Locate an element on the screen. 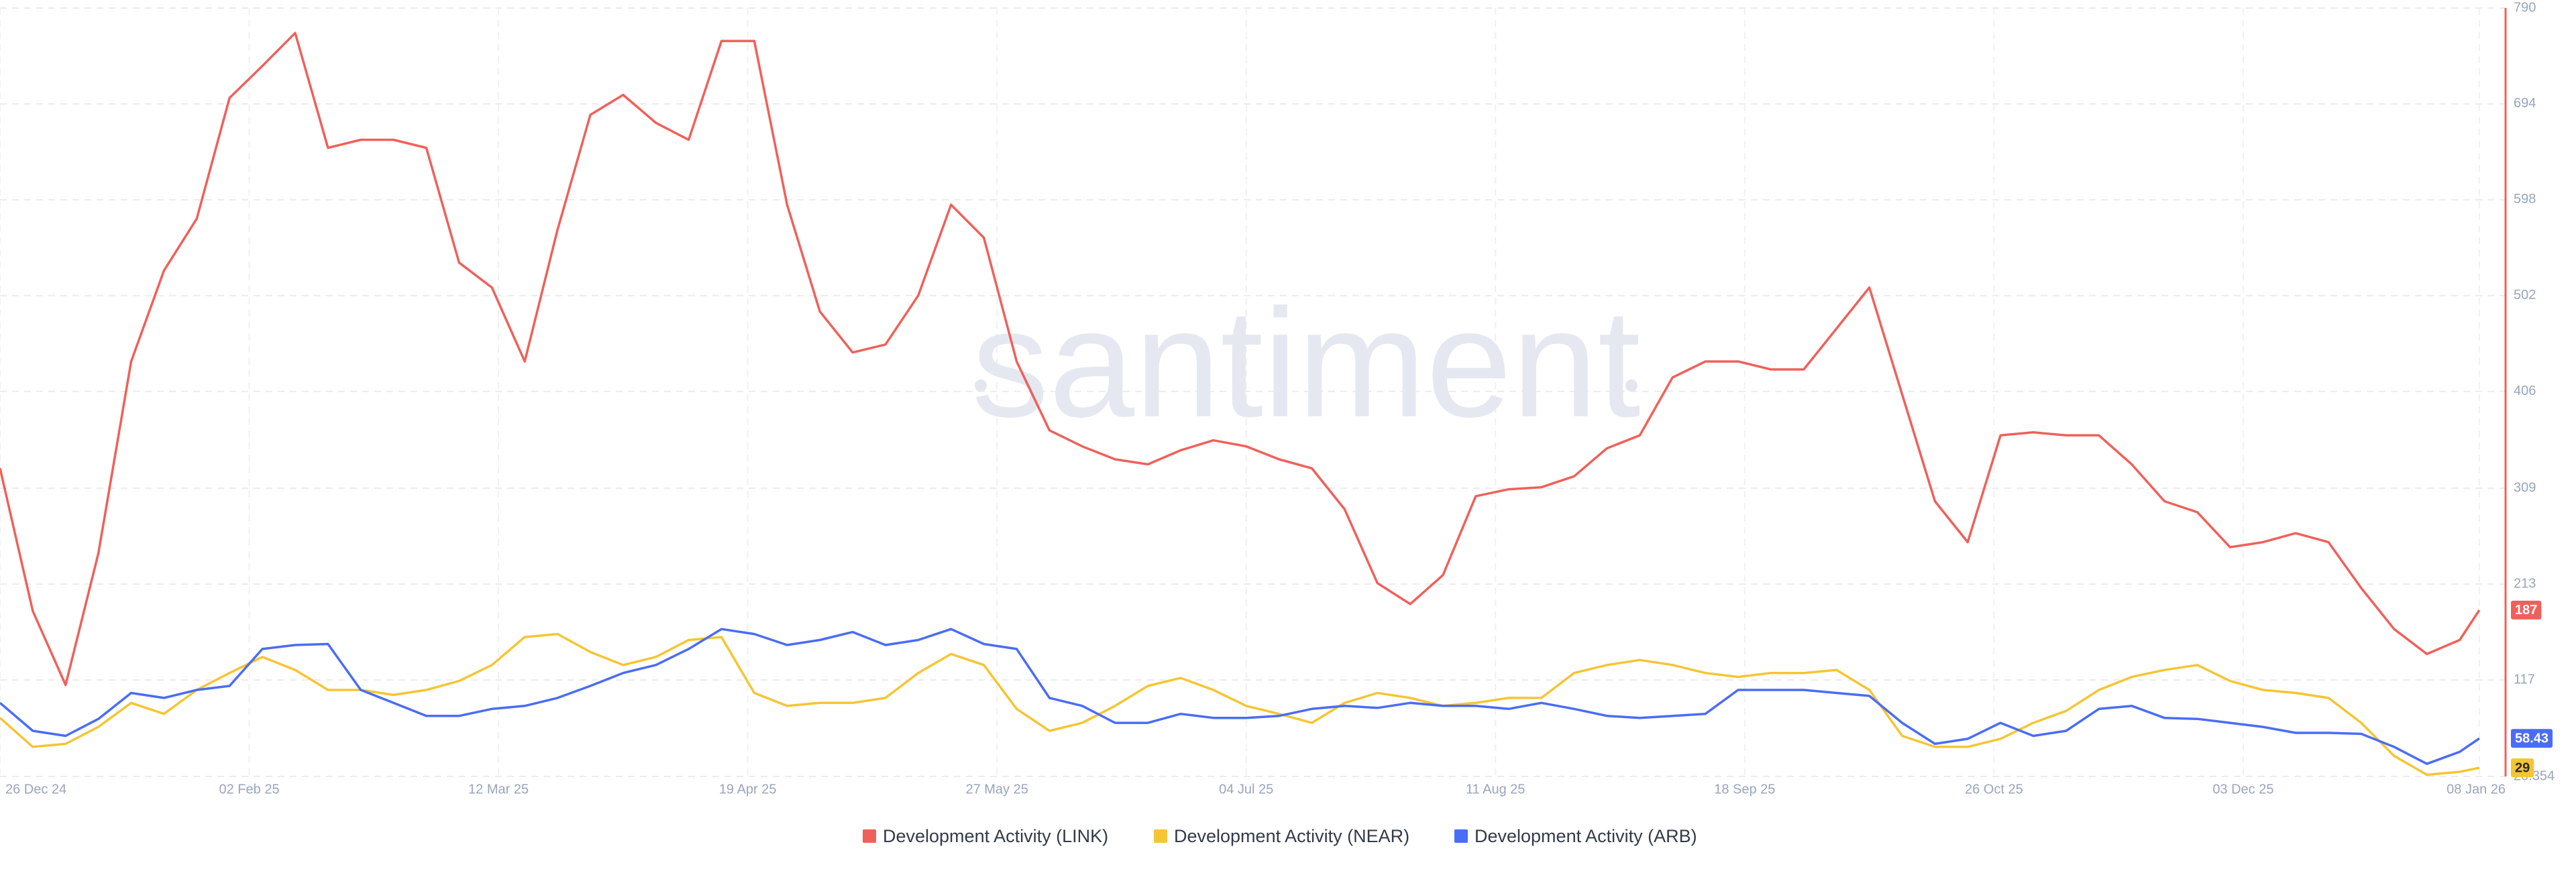  legend-label: Development Activity (NEAR) is located at coordinates (1291, 836).